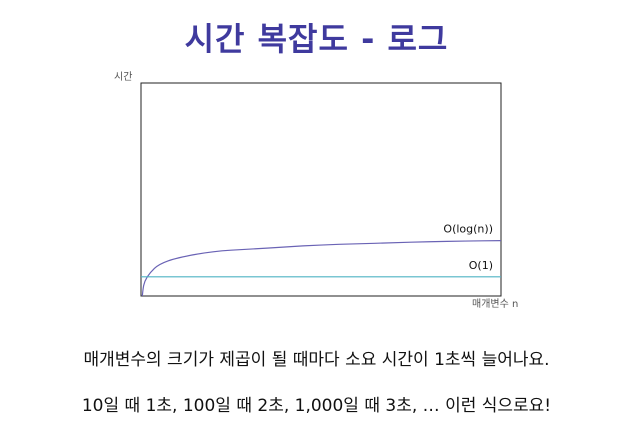 This screenshot has width=633, height=432. What do you see at coordinates (468, 229) in the screenshot?
I see `series-label-0: O(log(n))` at bounding box center [468, 229].